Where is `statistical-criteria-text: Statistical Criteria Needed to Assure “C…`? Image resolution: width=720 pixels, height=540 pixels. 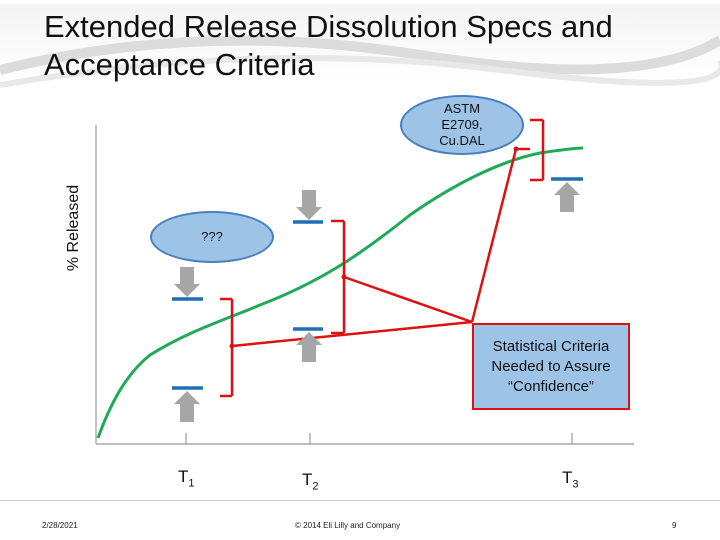 statistical-criteria-text: Statistical Criteria Needed to Assure “C… is located at coordinates (551, 366).